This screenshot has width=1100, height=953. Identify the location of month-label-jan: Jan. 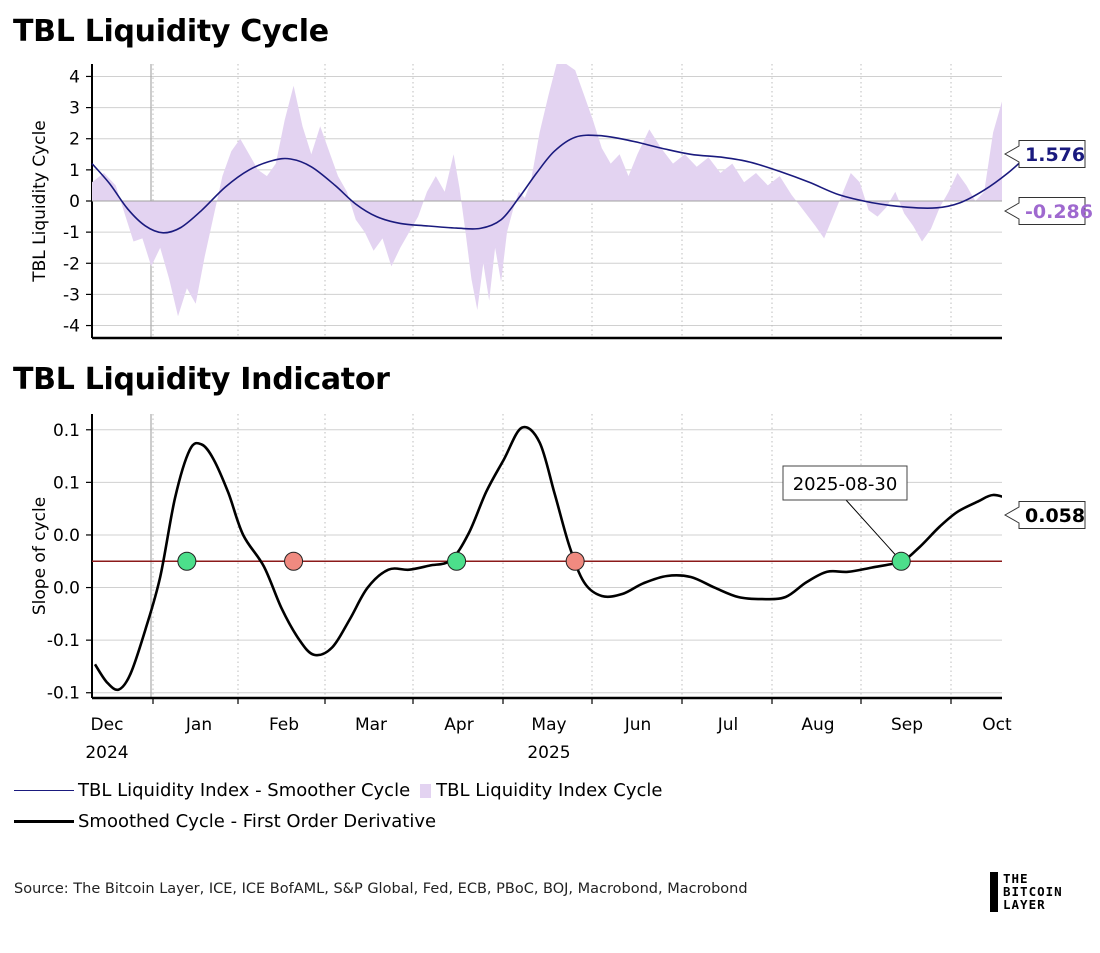
(198, 725).